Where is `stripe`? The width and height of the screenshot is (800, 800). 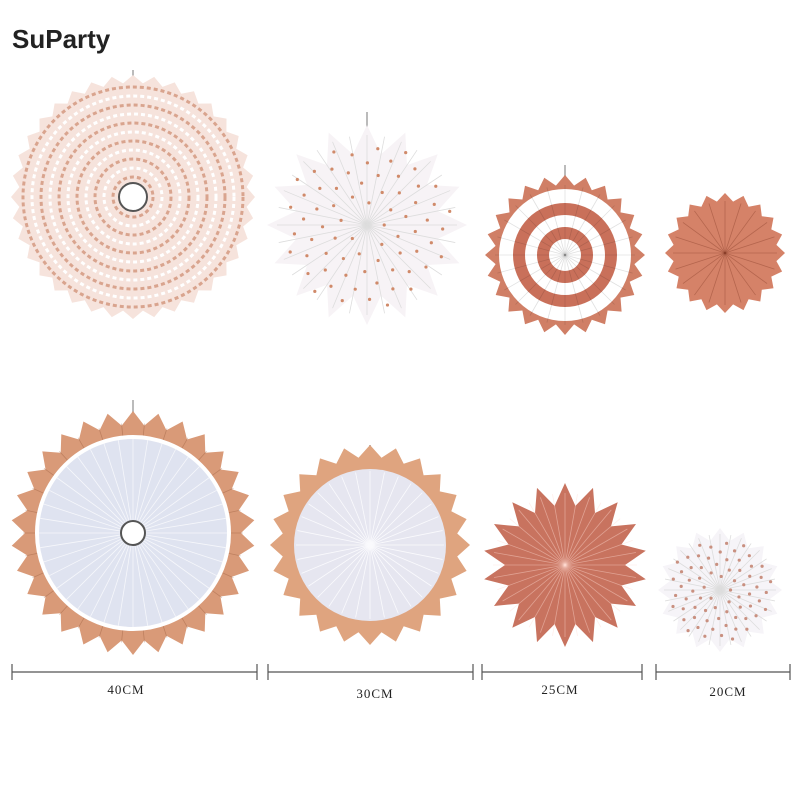 stripe is located at coordinates (133, 197).